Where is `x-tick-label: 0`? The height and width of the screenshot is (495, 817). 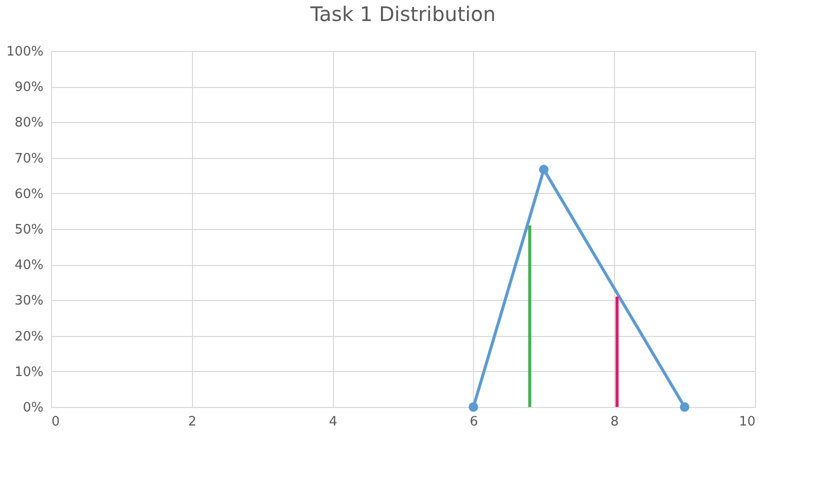 x-tick-label: 0 is located at coordinates (56, 422).